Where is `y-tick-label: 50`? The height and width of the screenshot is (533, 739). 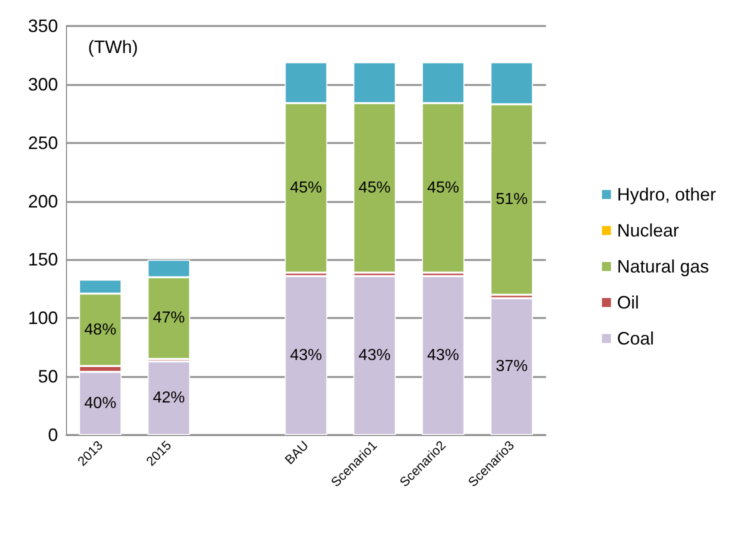
y-tick-label: 50 is located at coordinates (48, 376).